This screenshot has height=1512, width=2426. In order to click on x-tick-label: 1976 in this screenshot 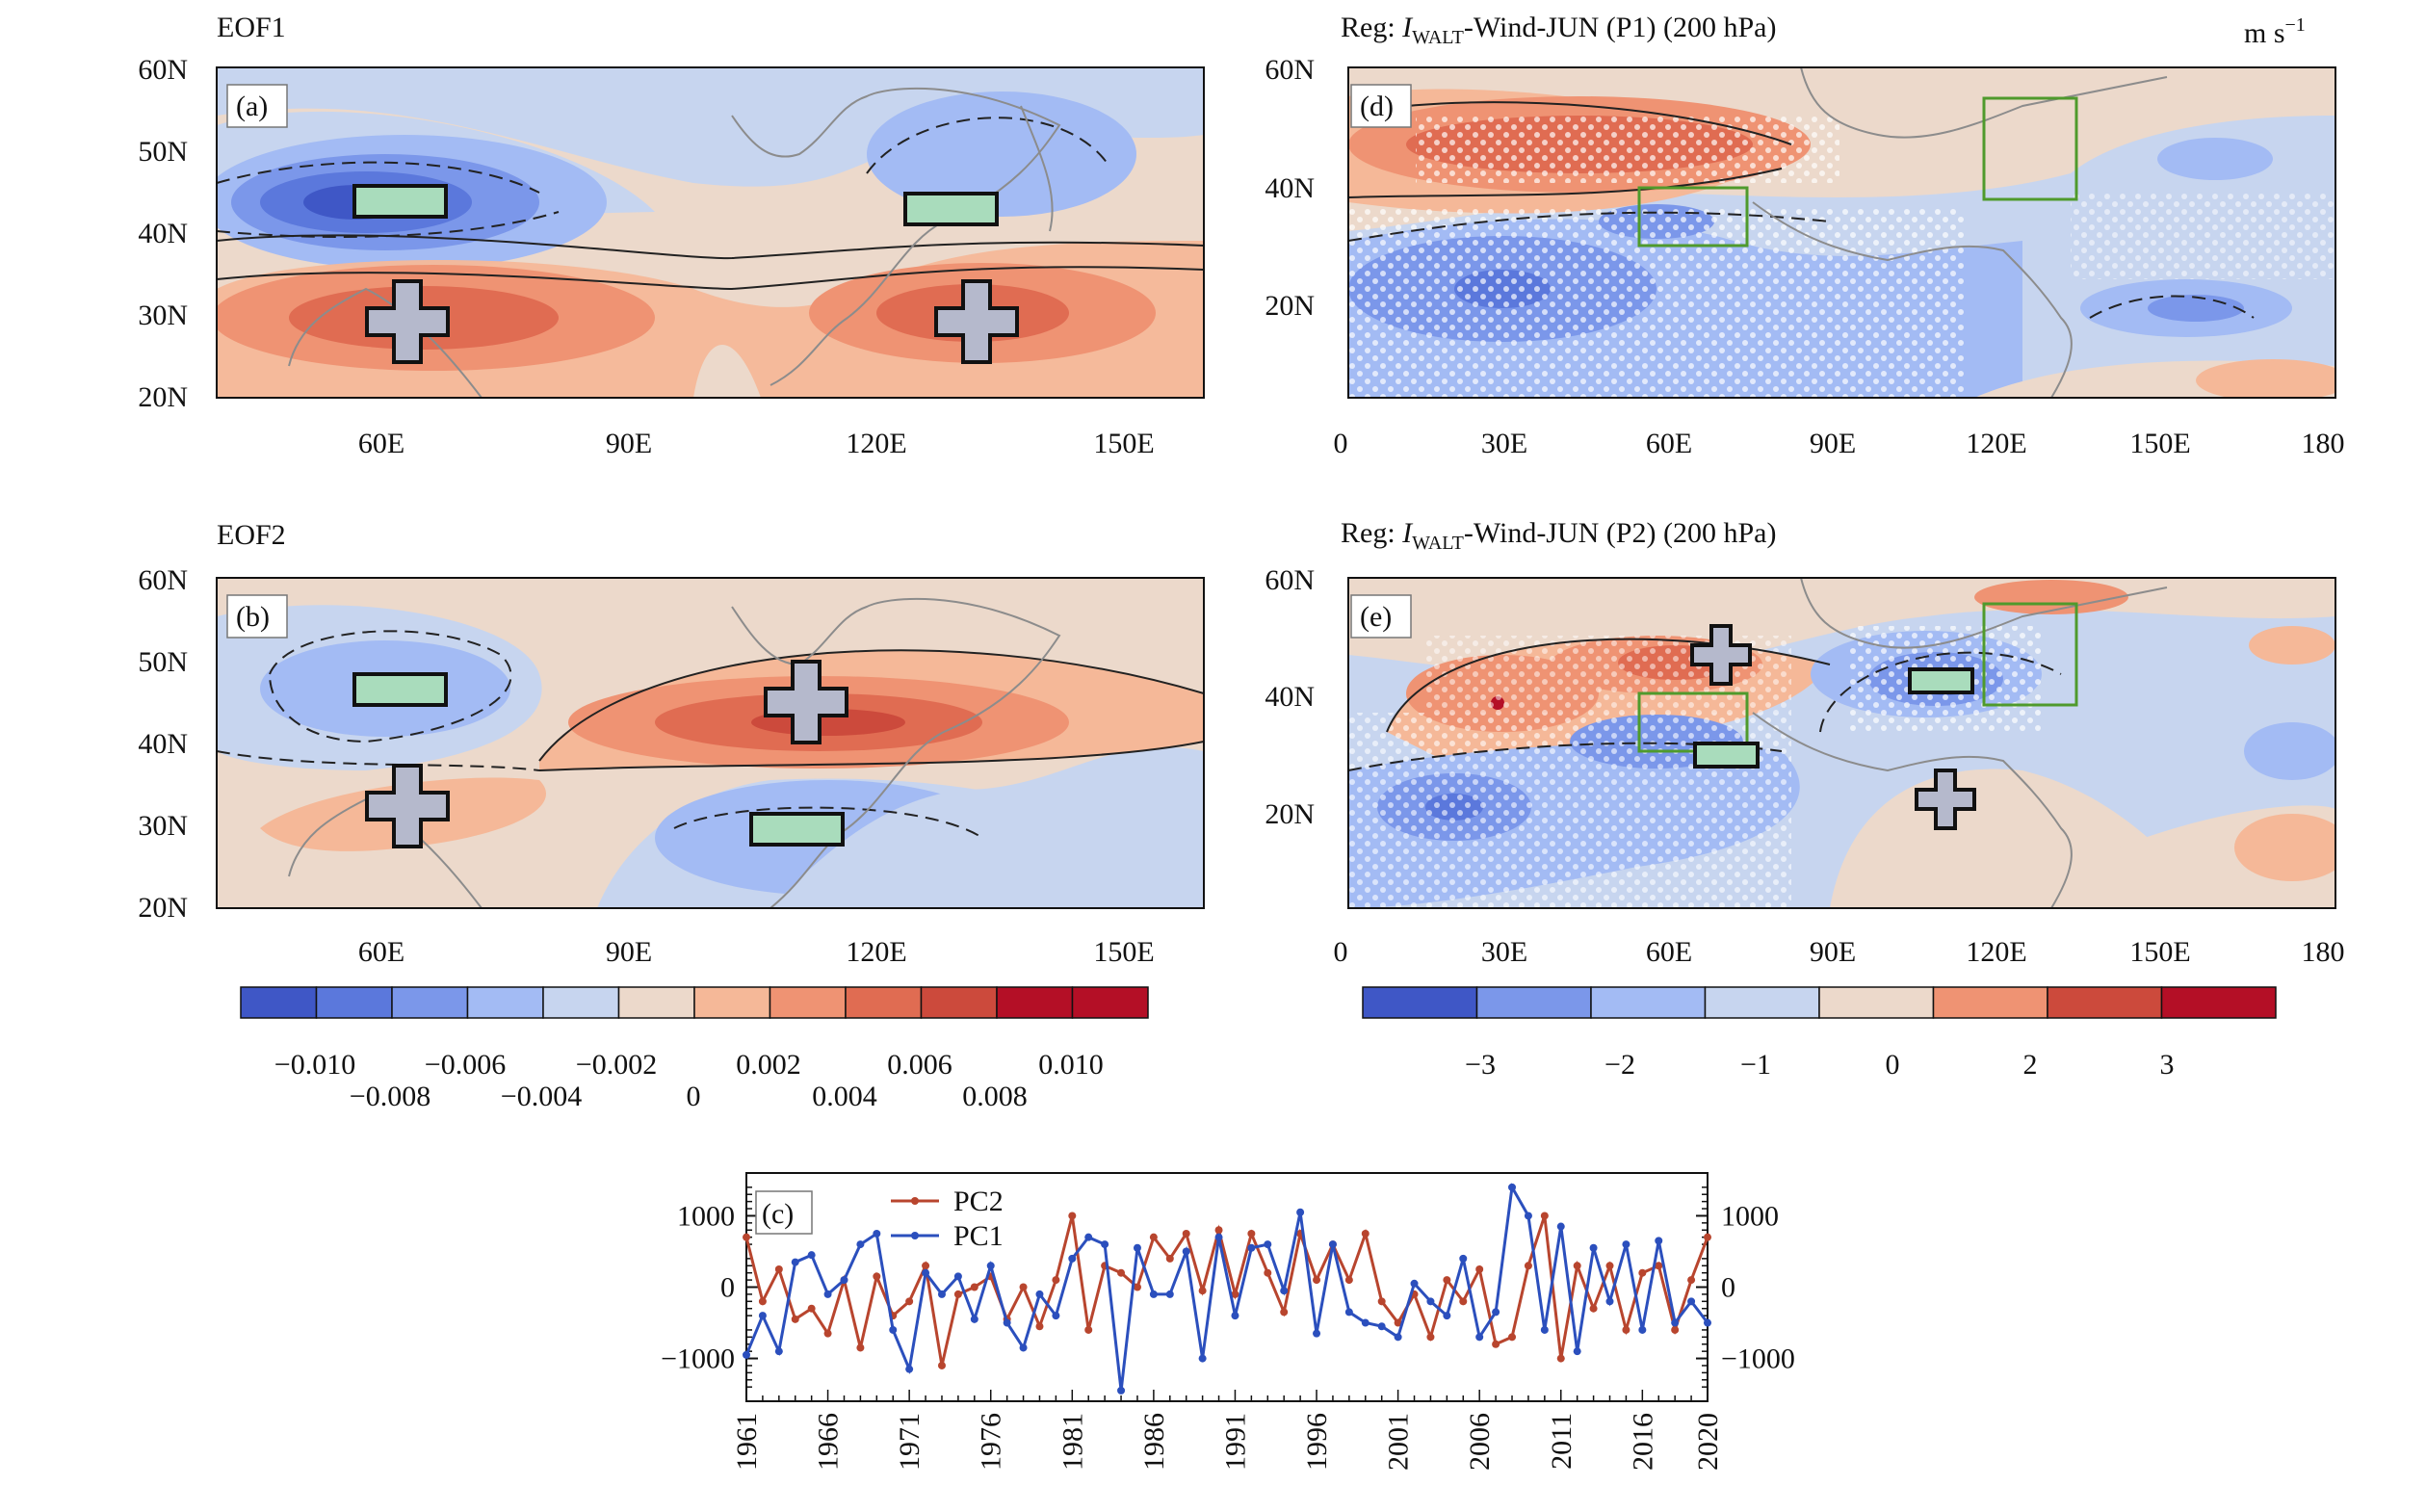, I will do `click(991, 1442)`.